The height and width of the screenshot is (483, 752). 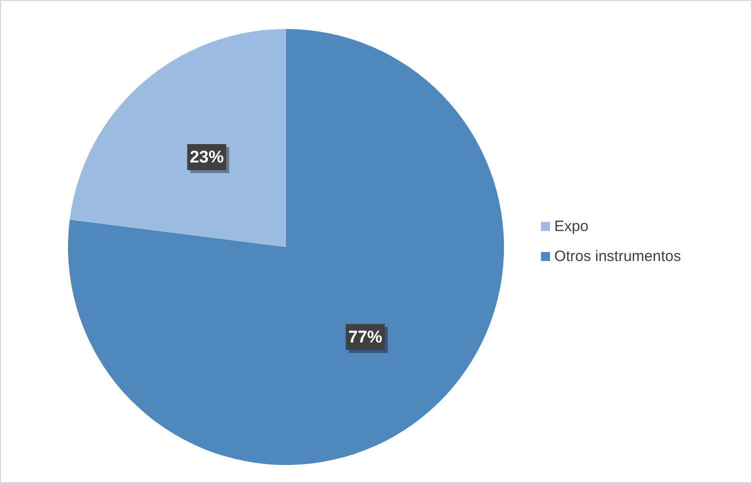 I want to click on legend-label: Expo, so click(x=571, y=226).